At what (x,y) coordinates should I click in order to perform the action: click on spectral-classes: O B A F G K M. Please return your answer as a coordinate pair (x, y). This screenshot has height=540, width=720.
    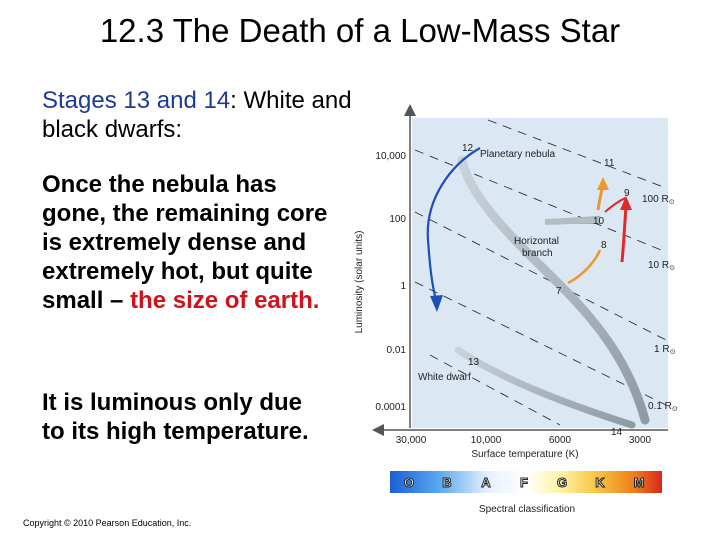
    Looking at the image, I should click on (524, 483).